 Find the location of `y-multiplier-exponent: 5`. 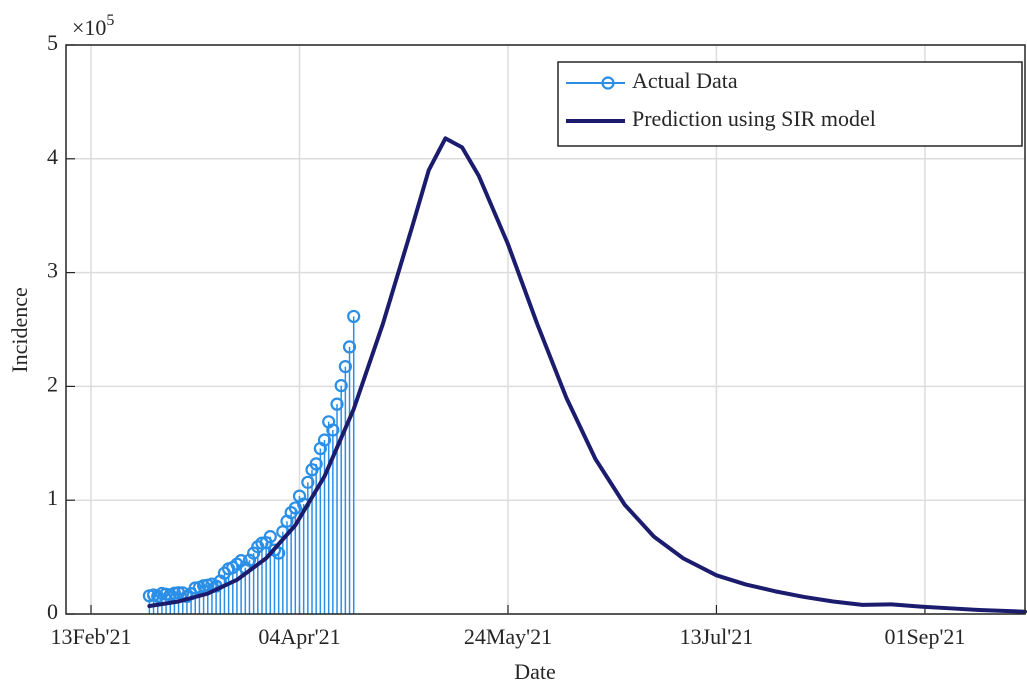

y-multiplier-exponent: 5 is located at coordinates (110, 20).